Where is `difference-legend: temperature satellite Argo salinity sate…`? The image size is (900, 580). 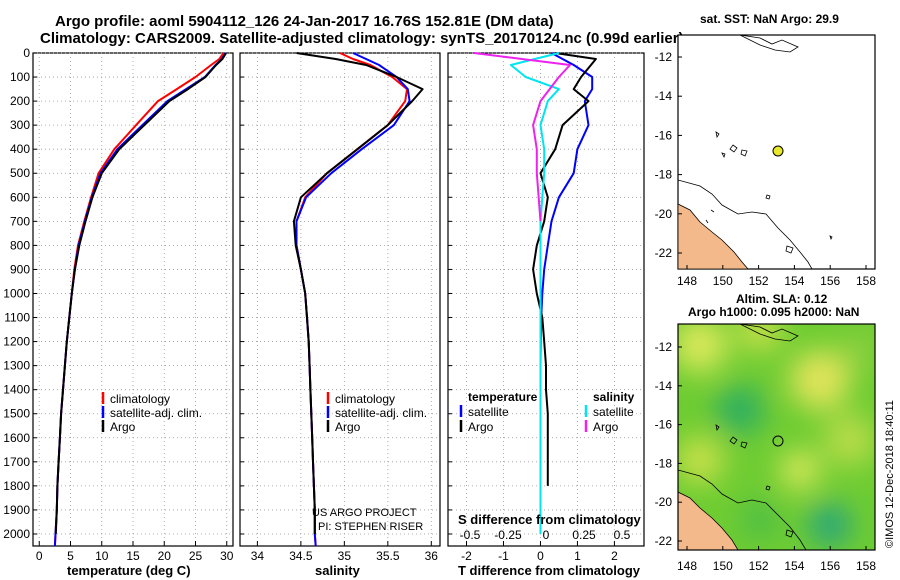
difference-legend: temperature satellite Argo salinity sate… is located at coordinates (547, 412).